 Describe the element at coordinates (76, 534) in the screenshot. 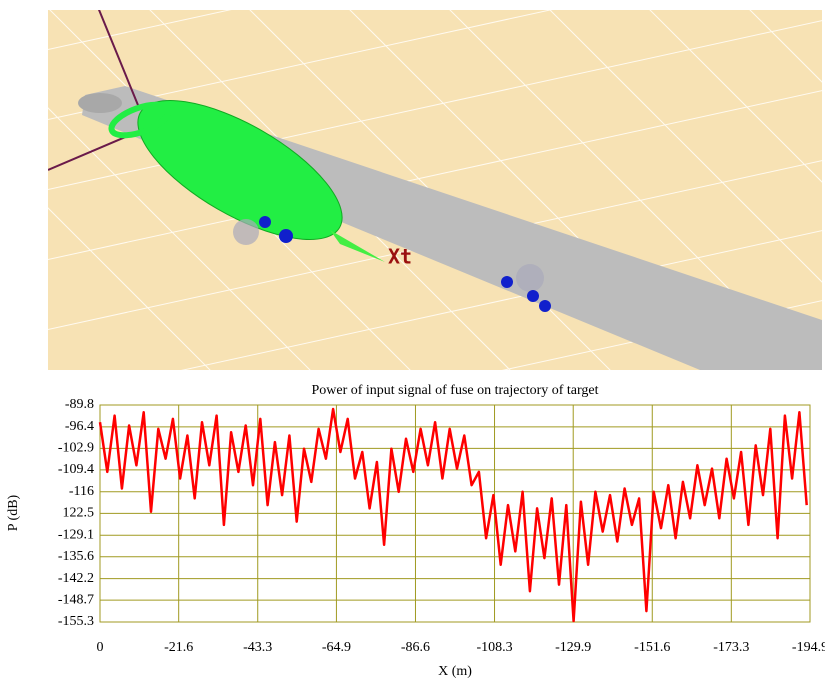

I see `y-tick-label: -129.1` at that location.